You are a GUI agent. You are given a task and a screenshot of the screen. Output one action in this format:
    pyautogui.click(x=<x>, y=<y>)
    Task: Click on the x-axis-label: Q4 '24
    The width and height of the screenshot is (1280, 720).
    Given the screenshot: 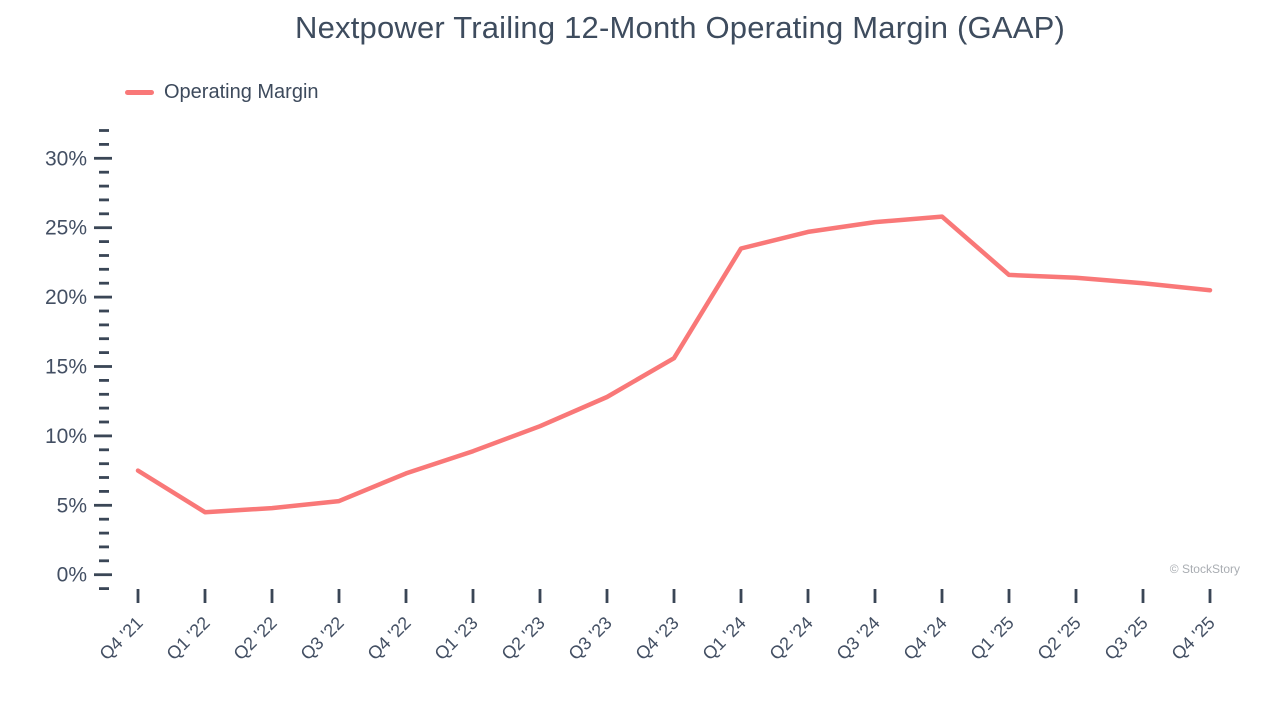 What is the action you would take?
    pyautogui.click(x=925, y=638)
    